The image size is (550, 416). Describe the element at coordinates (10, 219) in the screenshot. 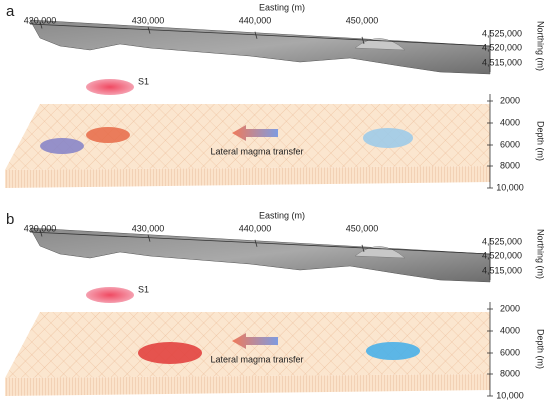

I see `panel-label: b` at that location.